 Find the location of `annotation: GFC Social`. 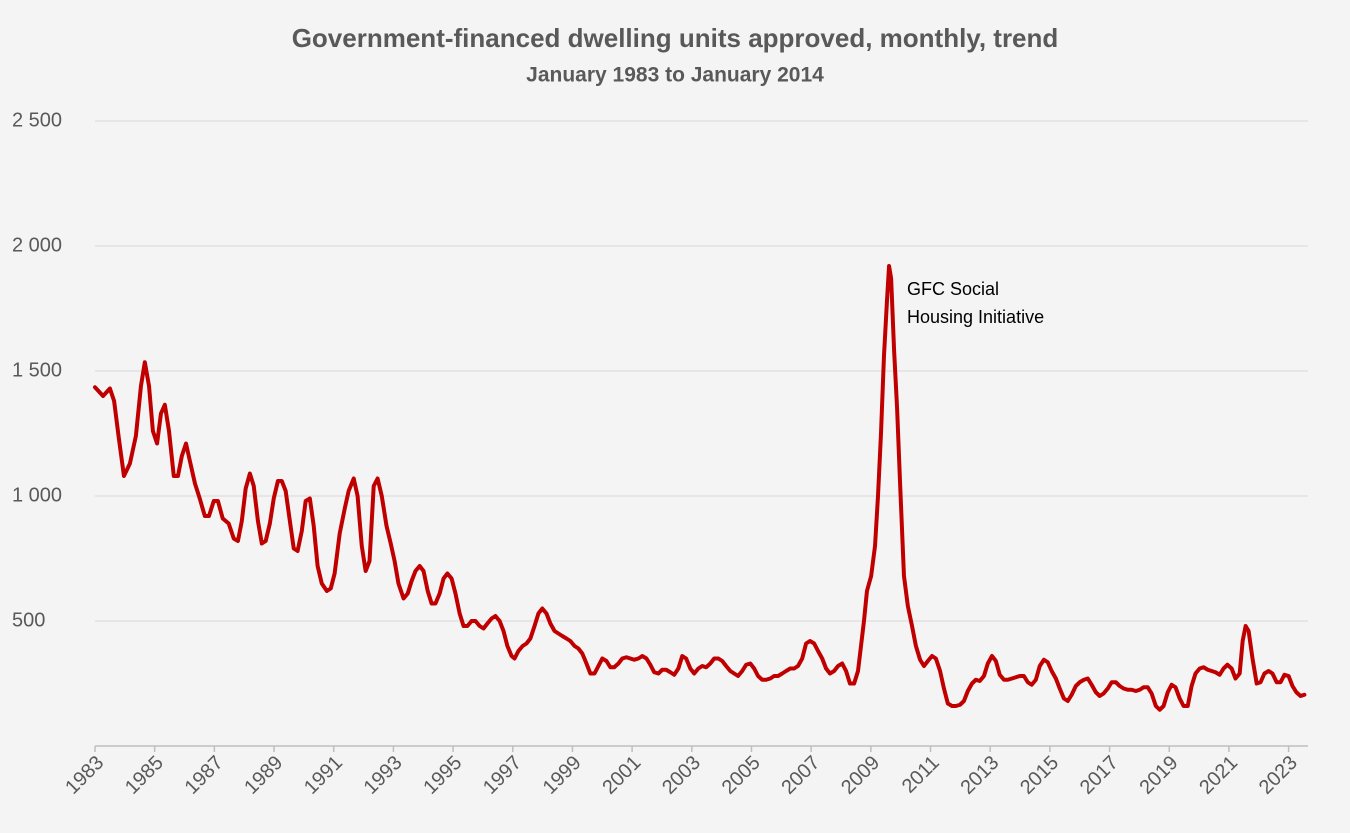

annotation: GFC Social is located at coordinates (953, 289).